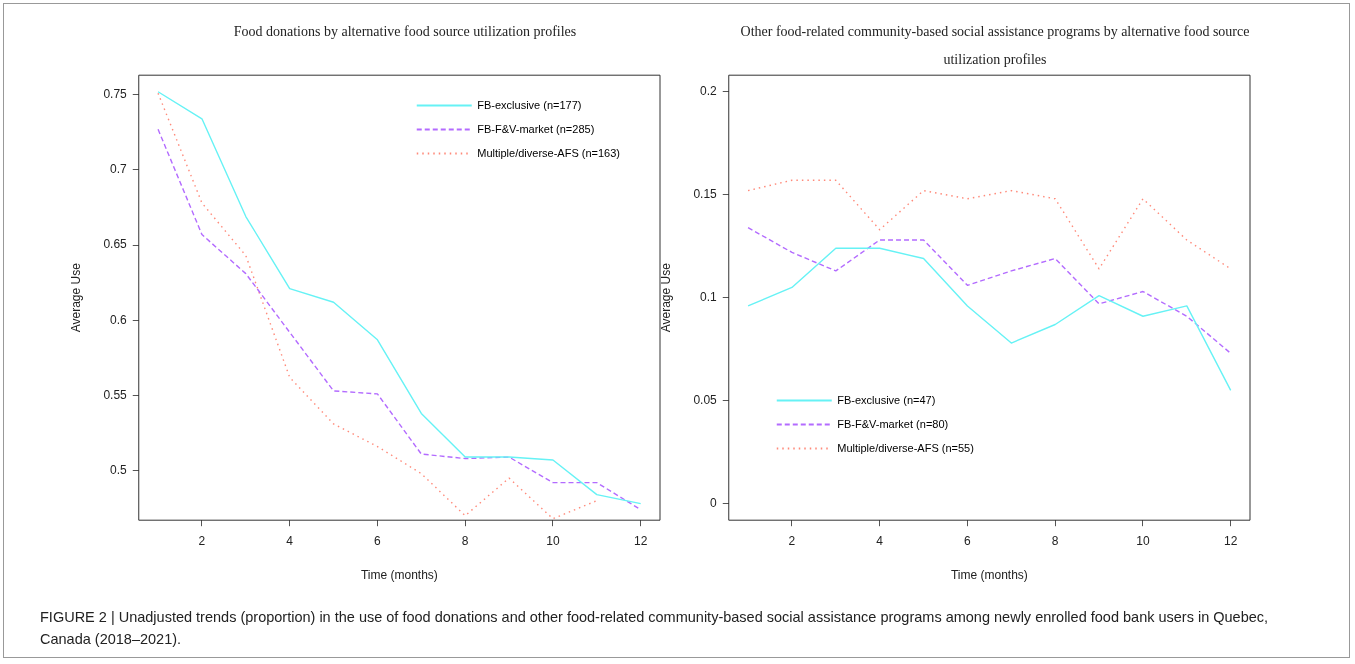 The image size is (1355, 664). Describe the element at coordinates (115, 244) in the screenshot. I see `y-tick-label: 0.65` at that location.